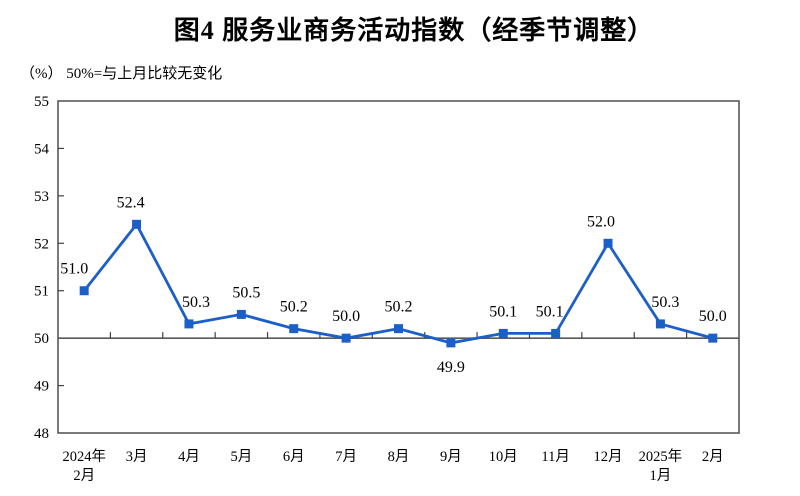 Image resolution: width=800 pixels, height=496 pixels. Describe the element at coordinates (131, 202) in the screenshot. I see `data-point-label: 52.4` at that location.